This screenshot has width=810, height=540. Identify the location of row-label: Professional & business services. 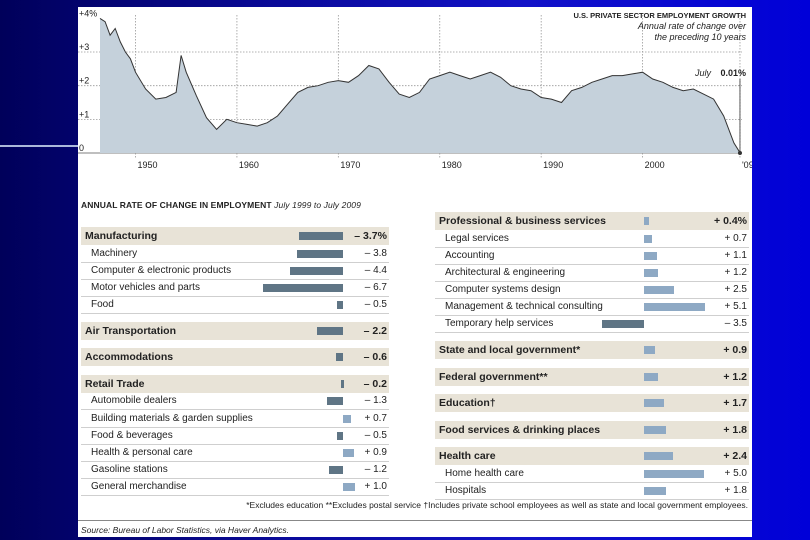
(522, 221).